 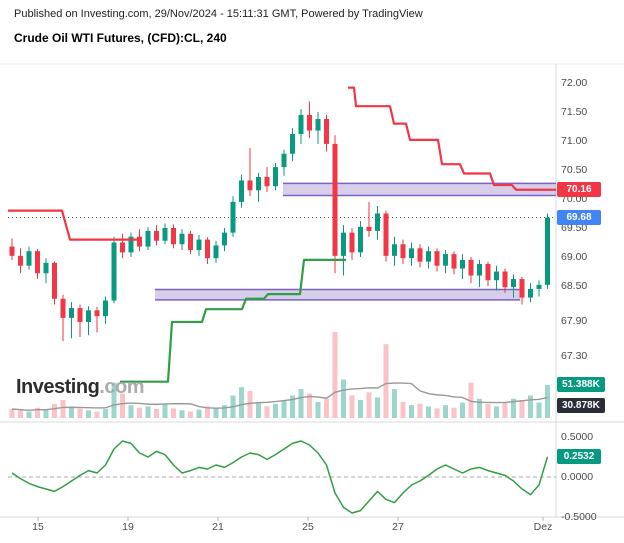 What do you see at coordinates (121, 387) in the screenshot?
I see `investing-logo-suffix: .com` at bounding box center [121, 387].